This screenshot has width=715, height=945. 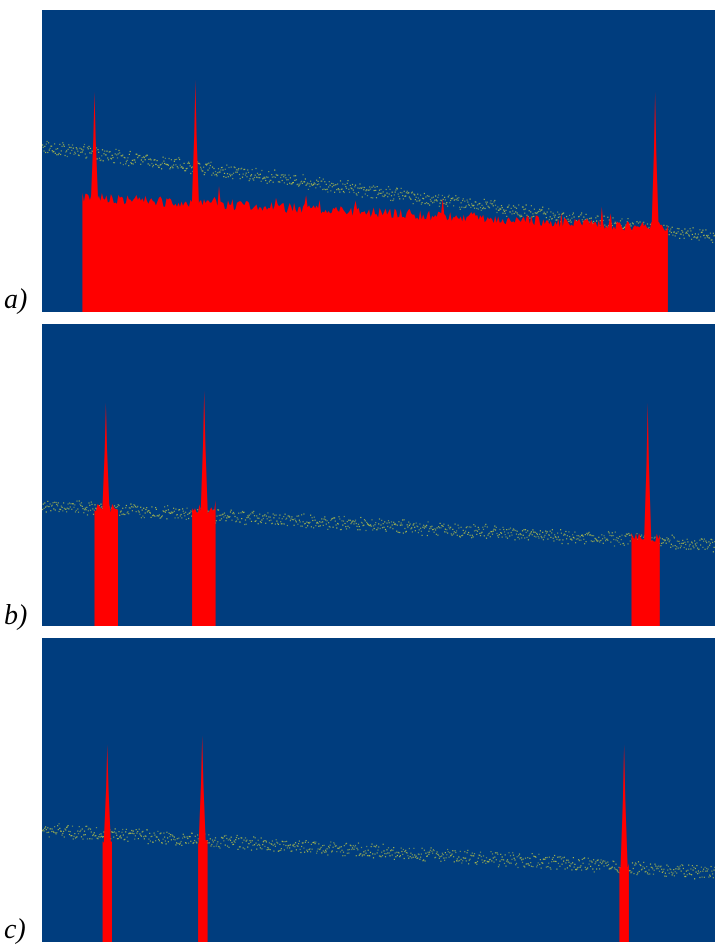 What do you see at coordinates (378, 191) in the screenshot?
I see `baseline-trace-a` at bounding box center [378, 191].